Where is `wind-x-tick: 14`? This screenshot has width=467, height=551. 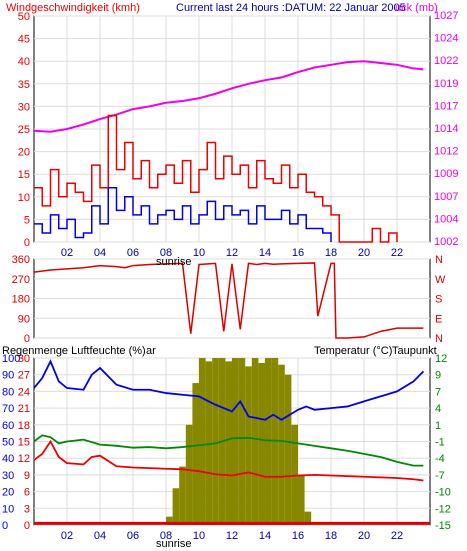
wind-x-tick: 14 is located at coordinates (265, 253).